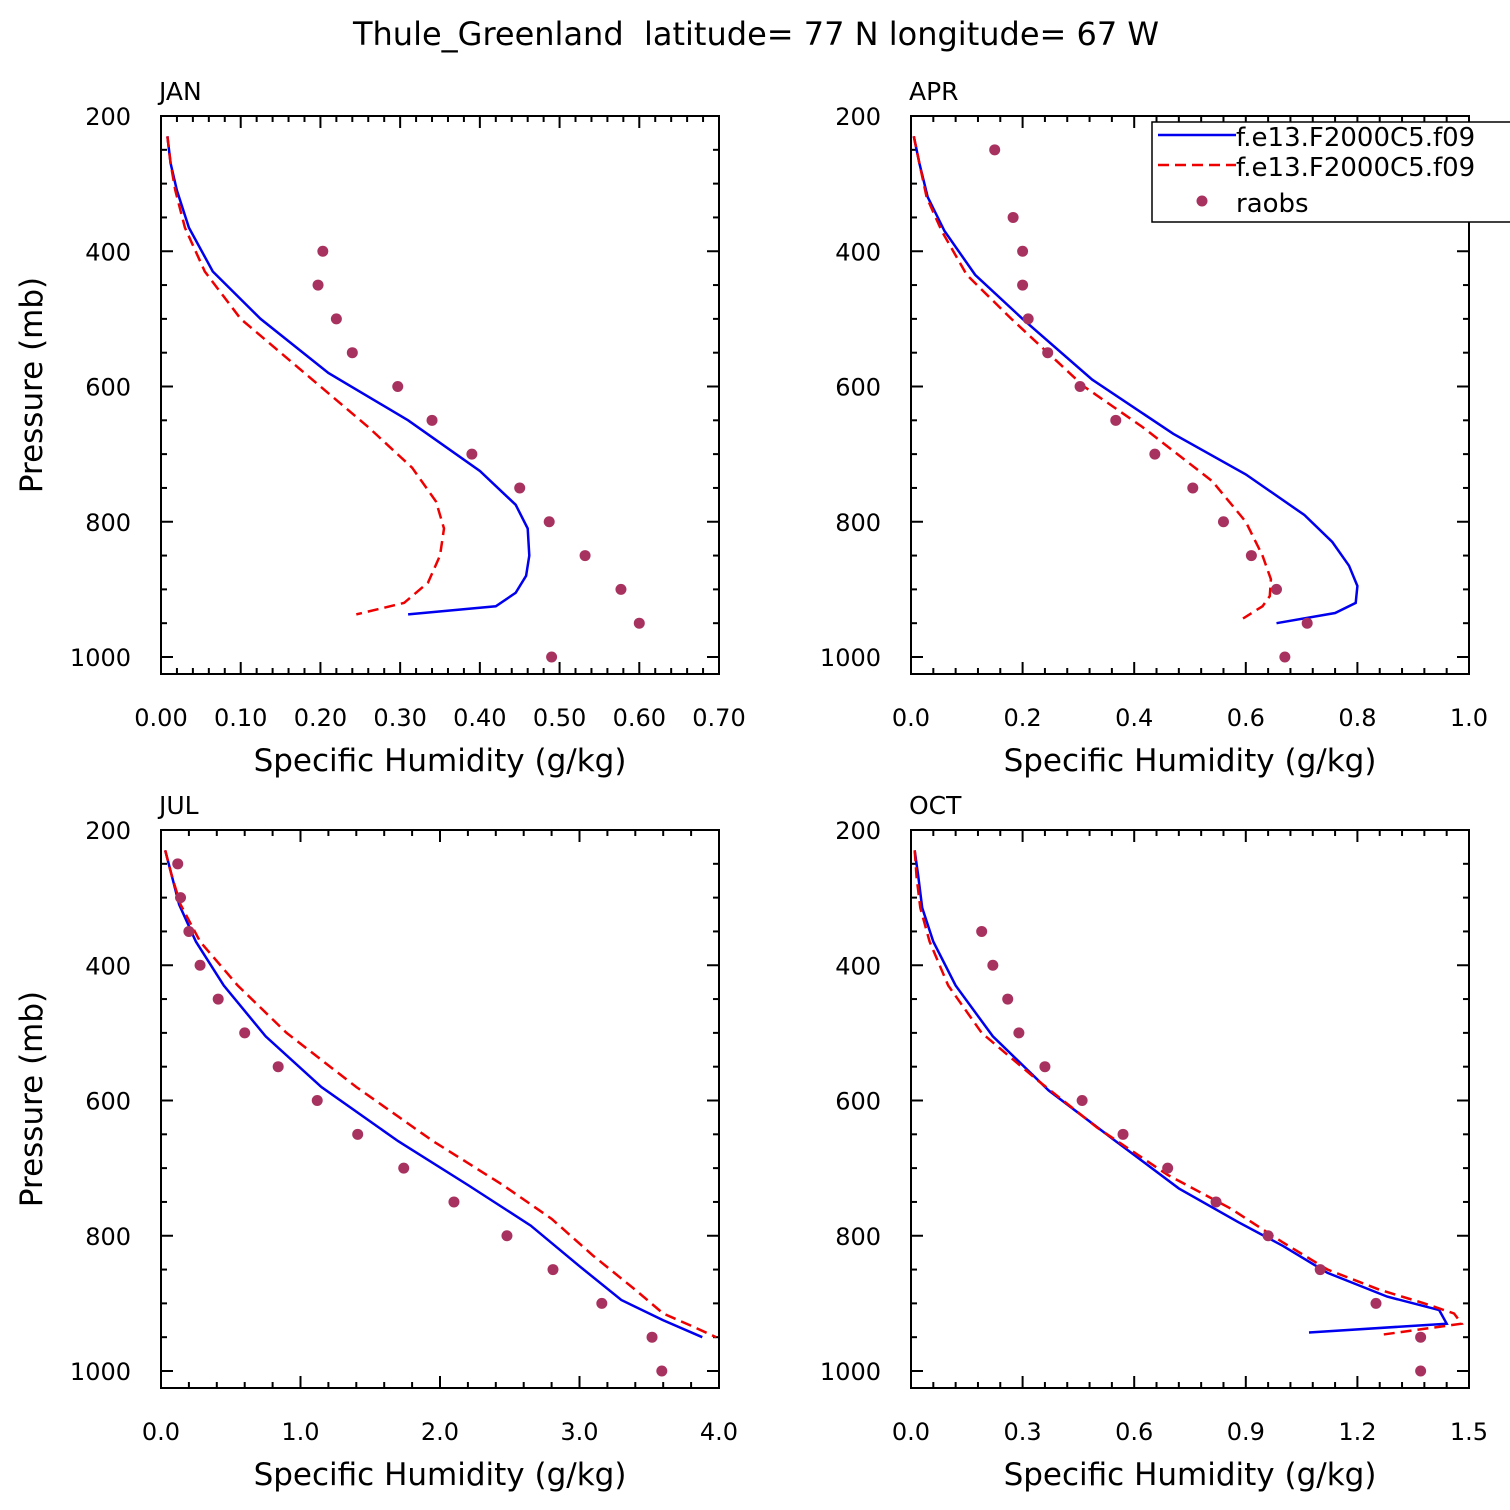 The height and width of the screenshot is (1510, 1510). Describe the element at coordinates (1357, 718) in the screenshot. I see `x-tick-label: 0.8` at that location.